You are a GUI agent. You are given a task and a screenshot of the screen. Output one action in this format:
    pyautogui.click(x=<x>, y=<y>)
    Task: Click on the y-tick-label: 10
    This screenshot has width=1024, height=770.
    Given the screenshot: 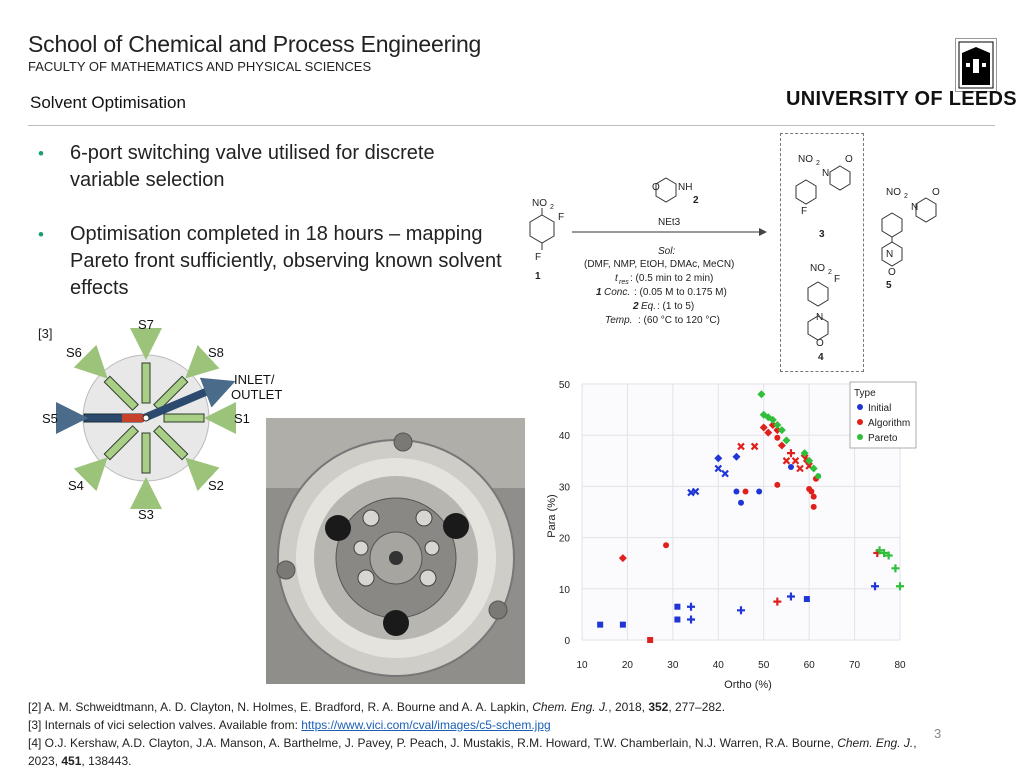 What is the action you would take?
    pyautogui.click(x=565, y=590)
    